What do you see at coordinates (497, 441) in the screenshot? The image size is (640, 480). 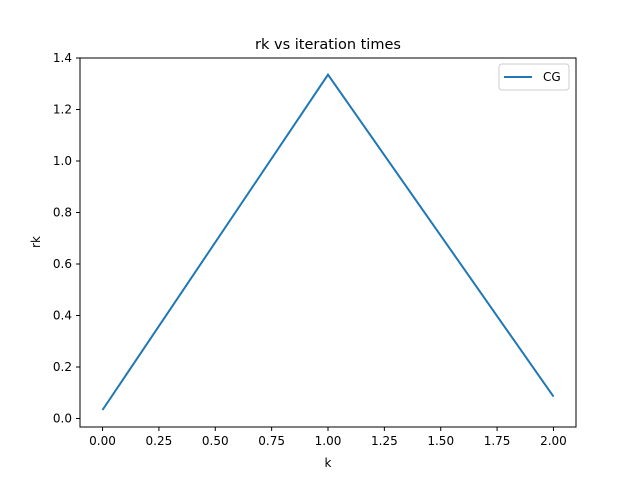 I see `x-tick-label: 1.75` at bounding box center [497, 441].